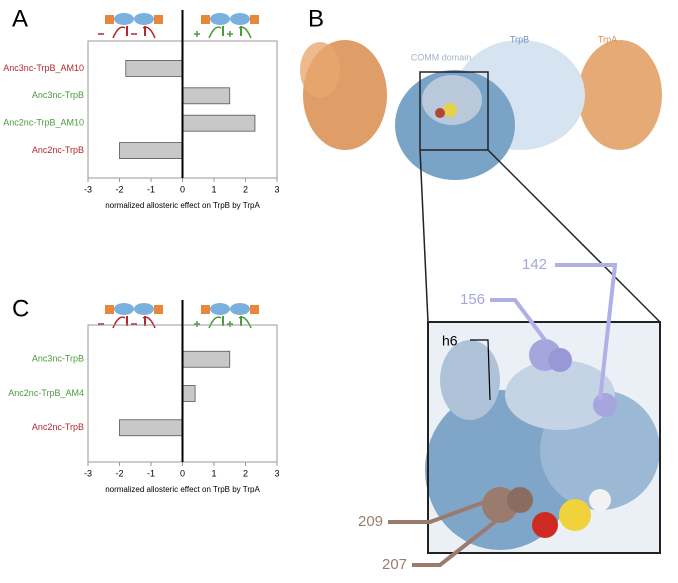 The height and width of the screenshot is (583, 678). Describe the element at coordinates (543, 437) in the screenshot. I see `zoomed-structure` at that location.